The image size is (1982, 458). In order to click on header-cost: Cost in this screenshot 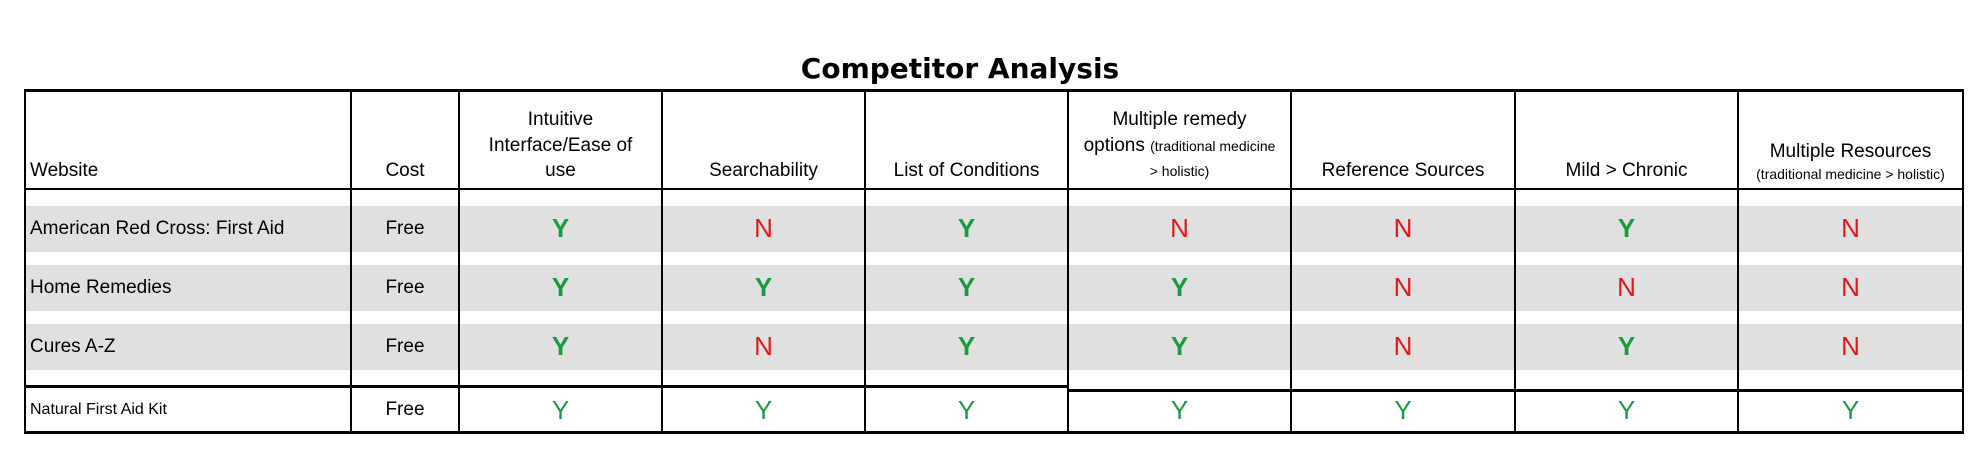, I will do `click(405, 140)`.